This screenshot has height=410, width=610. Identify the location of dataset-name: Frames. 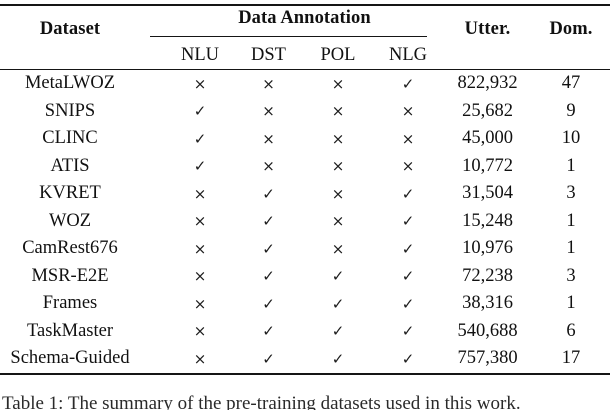
(70, 303).